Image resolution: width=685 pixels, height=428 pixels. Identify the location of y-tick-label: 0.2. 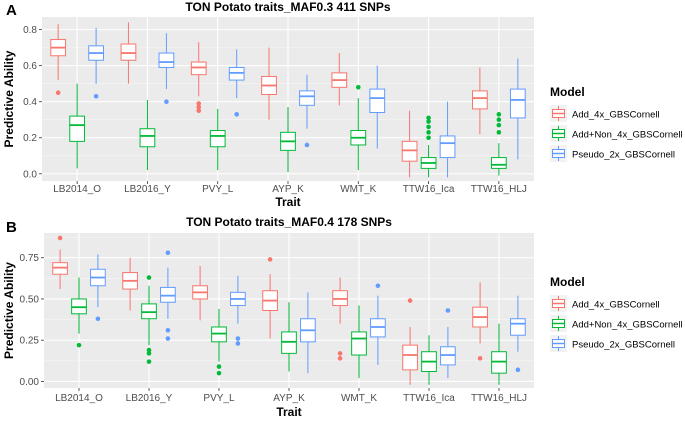
(30, 138).